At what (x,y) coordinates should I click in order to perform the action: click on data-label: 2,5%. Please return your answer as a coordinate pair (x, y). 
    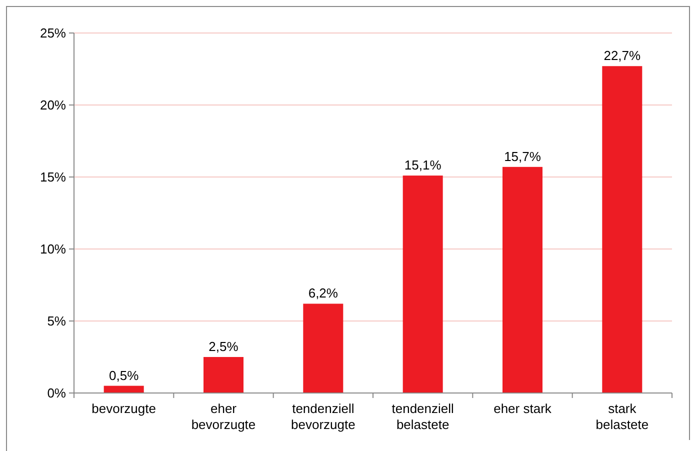
    Looking at the image, I should click on (223, 346).